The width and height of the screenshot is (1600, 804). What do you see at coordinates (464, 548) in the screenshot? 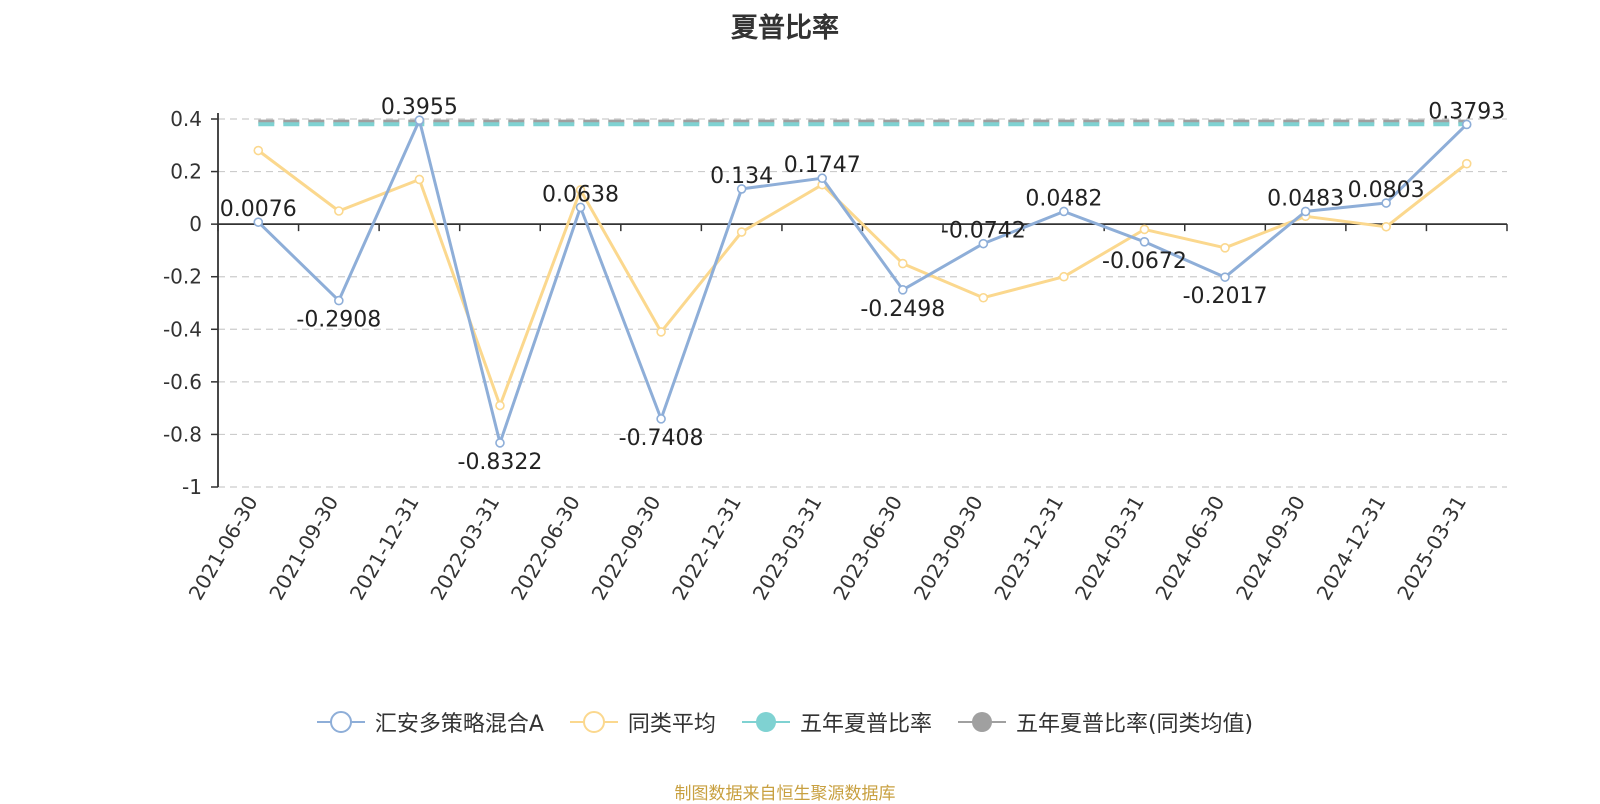
I see `x-tick-label: 2022-03-31` at bounding box center [464, 548].